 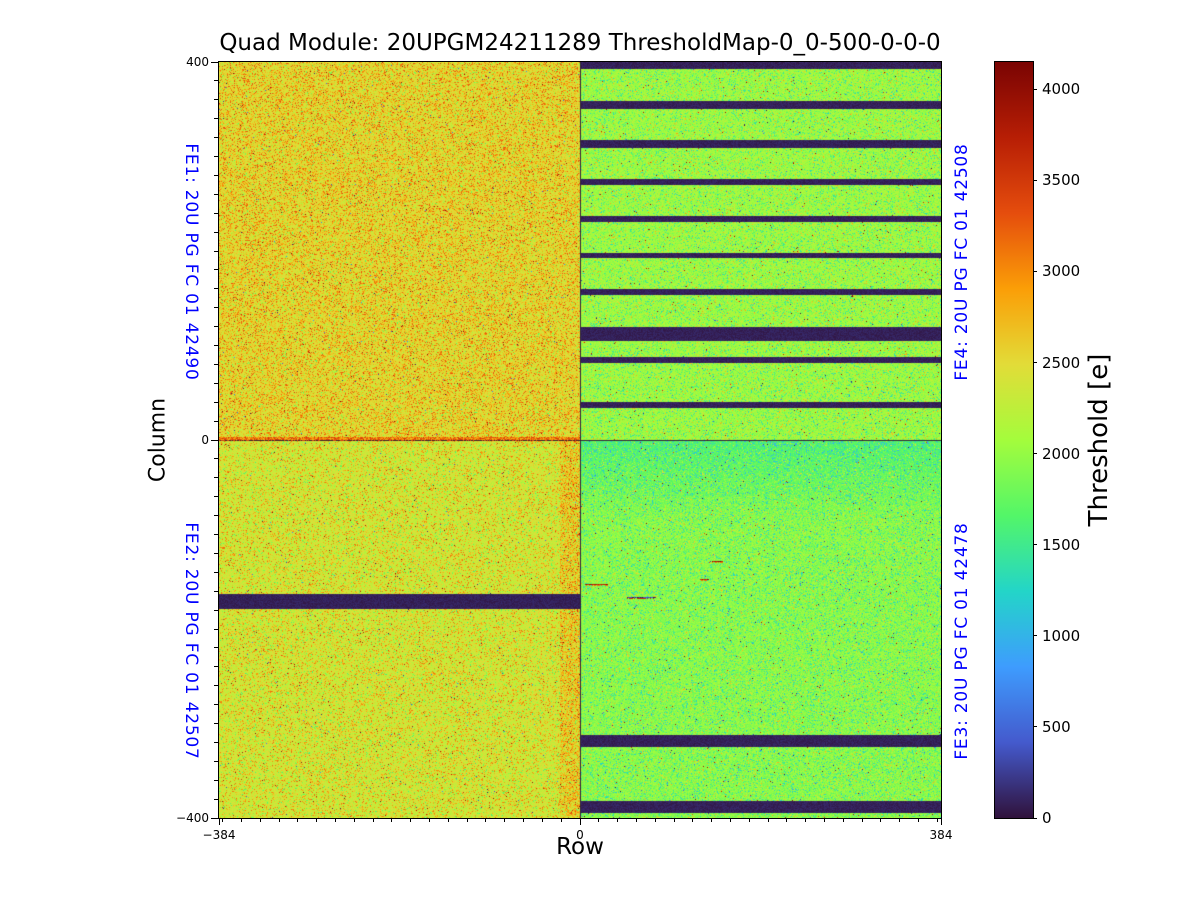 I want to click on colorbar-tick-label: 1000, so click(x=1061, y=635).